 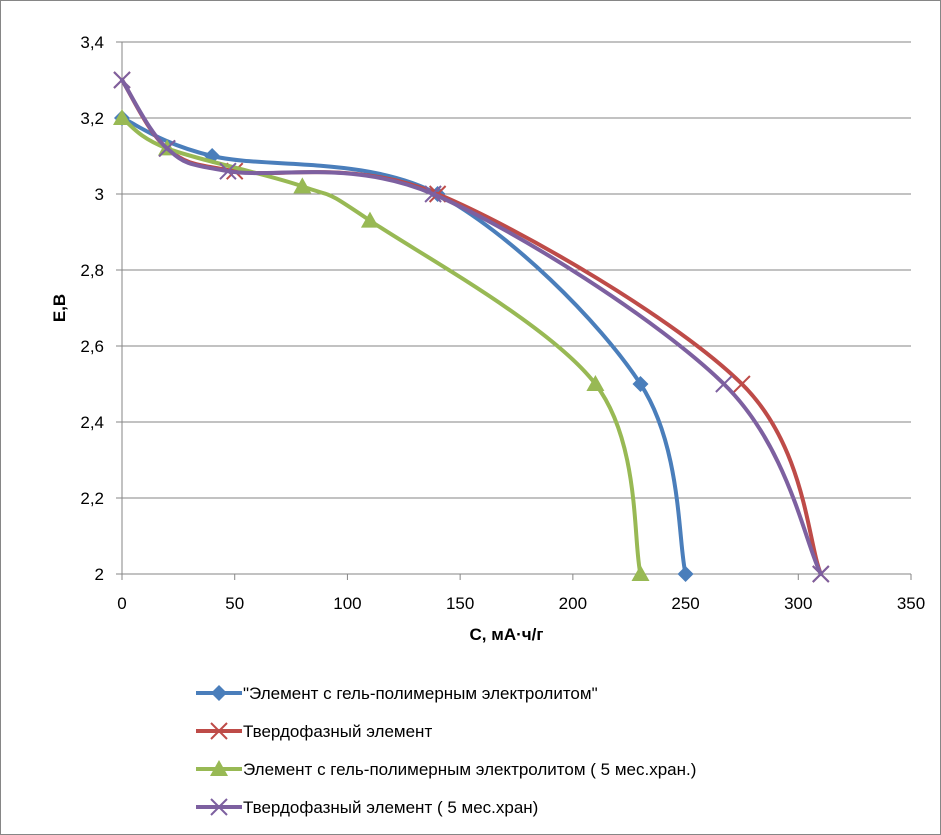 What do you see at coordinates (460, 603) in the screenshot?
I see `x-tick-label: 150` at bounding box center [460, 603].